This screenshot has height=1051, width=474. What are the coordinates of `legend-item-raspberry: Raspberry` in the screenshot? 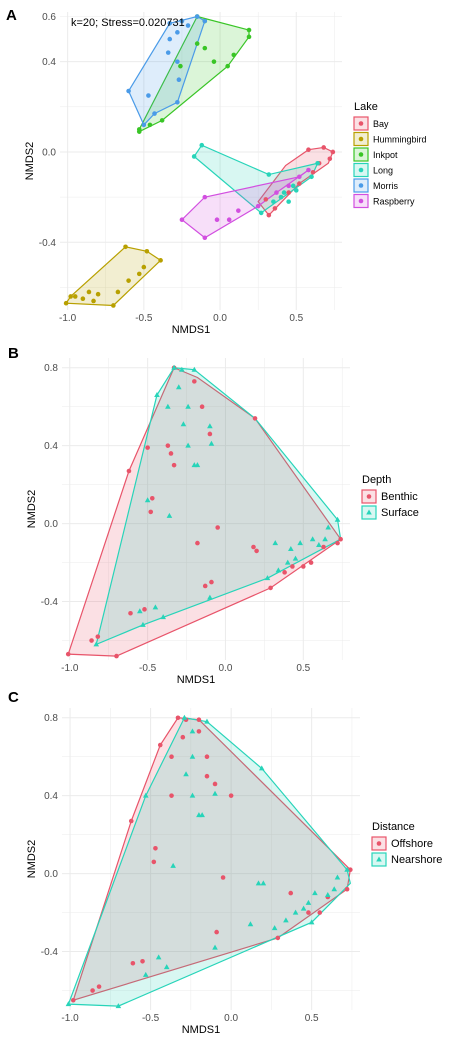 It's located at (384, 201).